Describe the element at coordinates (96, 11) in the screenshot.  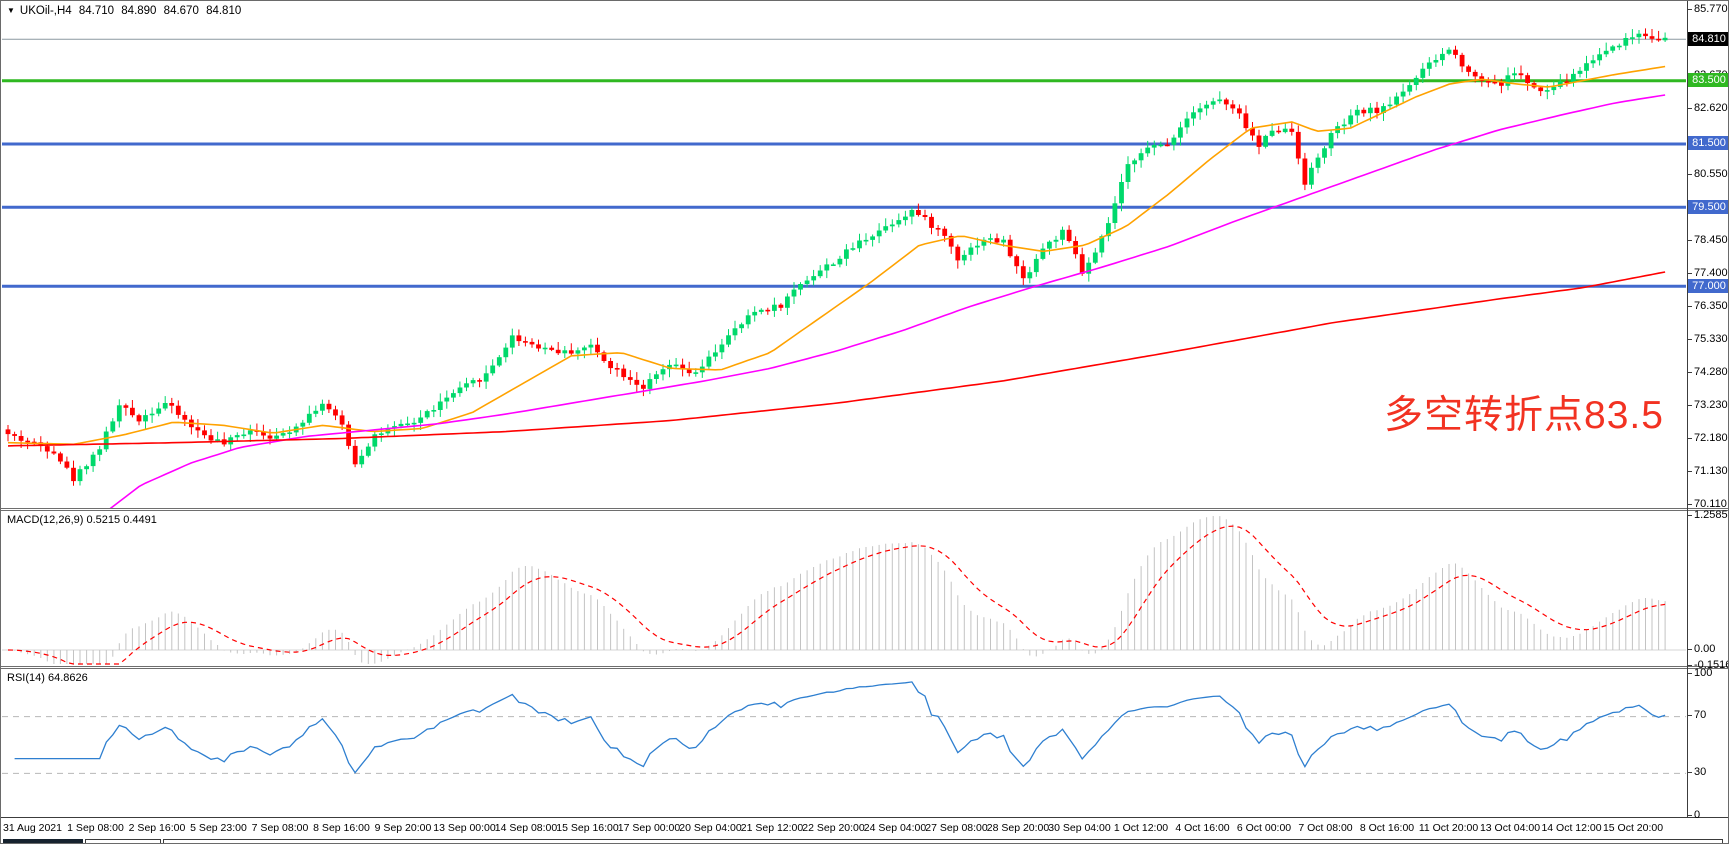
I see `quote-open: 84.710` at that location.